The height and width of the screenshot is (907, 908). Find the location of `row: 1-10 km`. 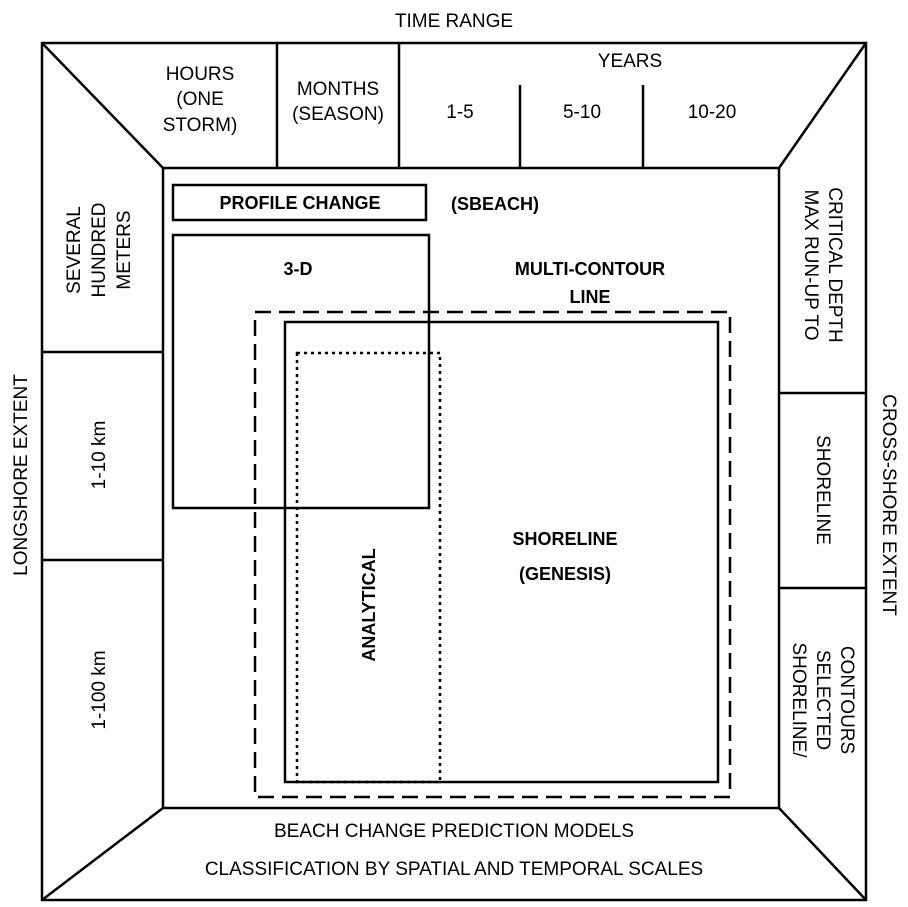

row: 1-10 km is located at coordinates (99, 455).